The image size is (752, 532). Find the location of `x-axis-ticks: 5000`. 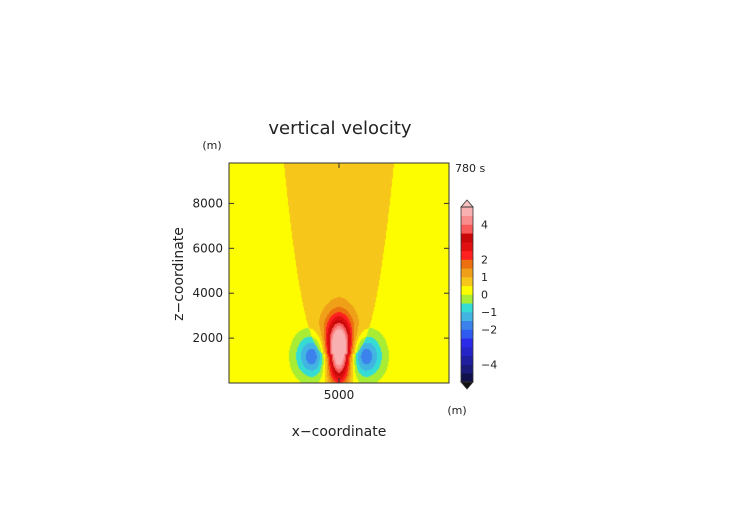

x-axis-ticks: 5000 is located at coordinates (339, 282).